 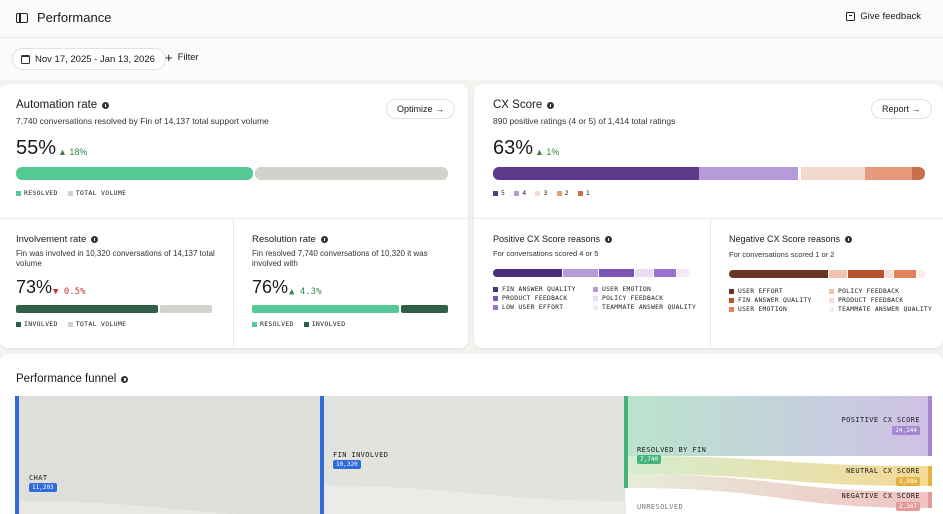 What do you see at coordinates (322, 455) in the screenshot?
I see `node-fin-involved` at bounding box center [322, 455].